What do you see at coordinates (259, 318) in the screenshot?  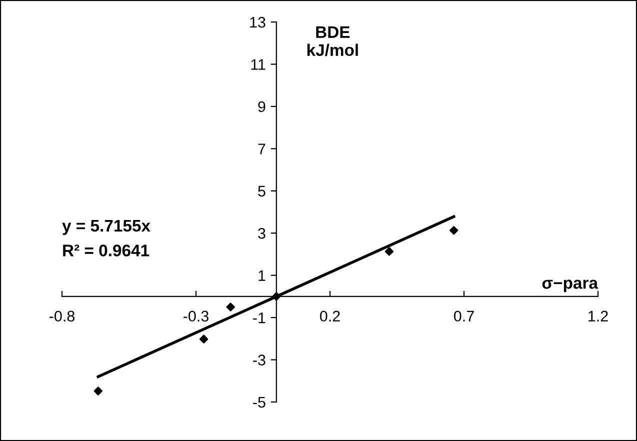 I see `y-tick-label: -1` at bounding box center [259, 318].